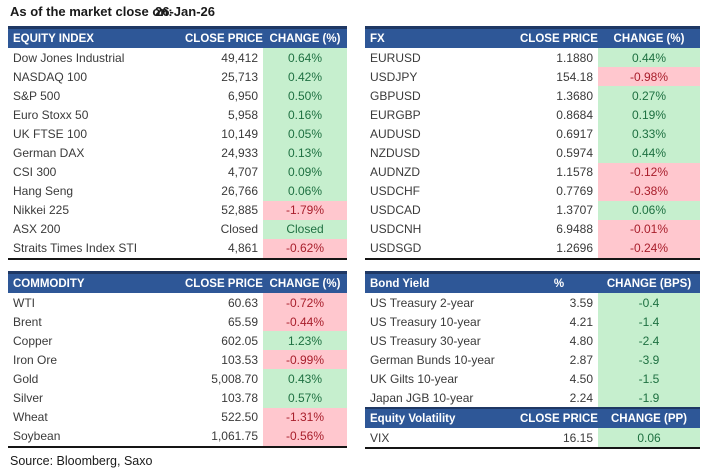 Image resolution: width=704 pixels, height=475 pixels. I want to click on instrument-name: Soybean, so click(37, 436).